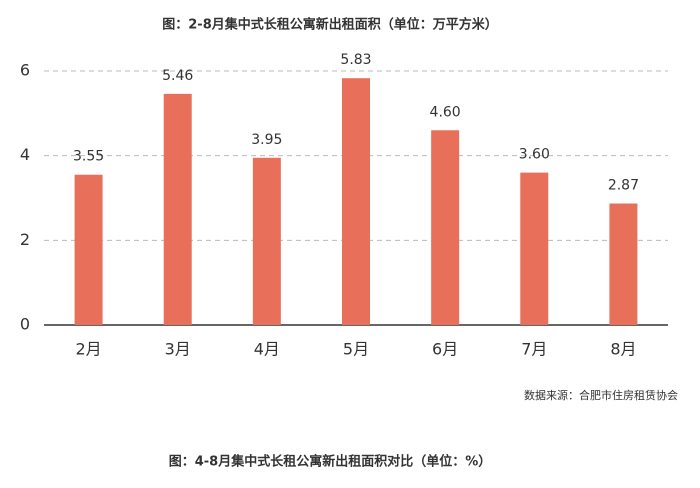  What do you see at coordinates (25, 154) in the screenshot?
I see `y-tick-label: 4` at bounding box center [25, 154].